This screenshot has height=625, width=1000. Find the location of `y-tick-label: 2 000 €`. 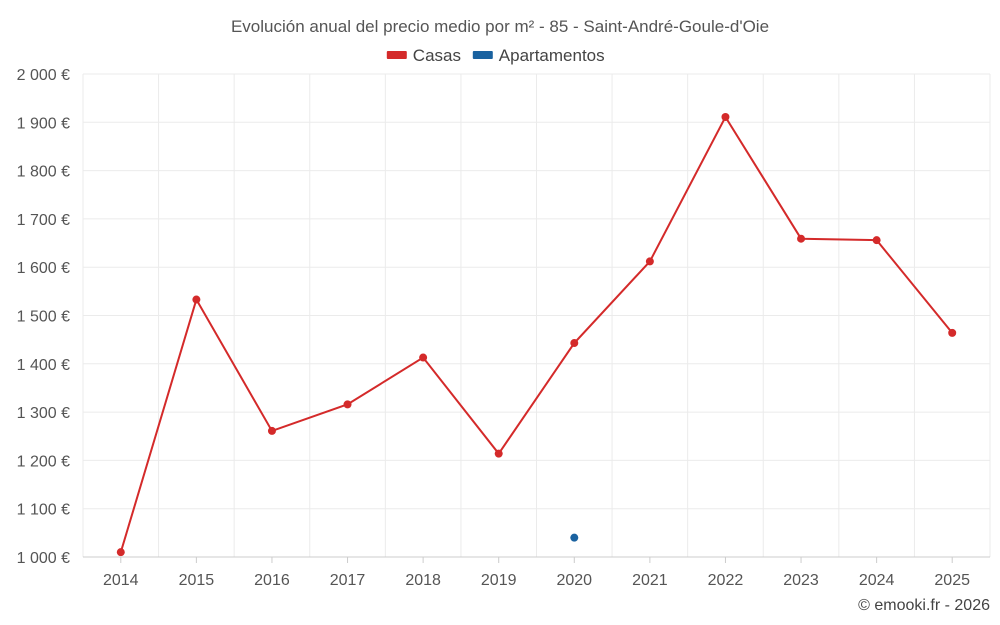

y-tick-label: 2 000 € is located at coordinates (43, 75).